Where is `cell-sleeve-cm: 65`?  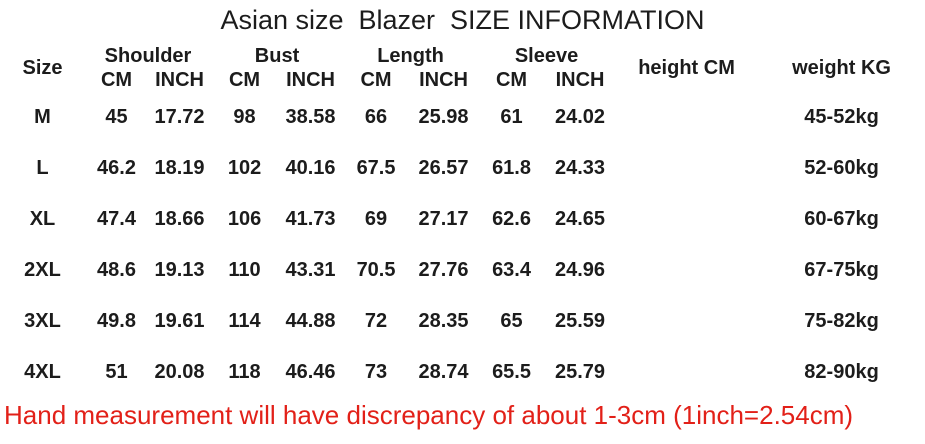 cell-sleeve-cm: 65 is located at coordinates (511, 321).